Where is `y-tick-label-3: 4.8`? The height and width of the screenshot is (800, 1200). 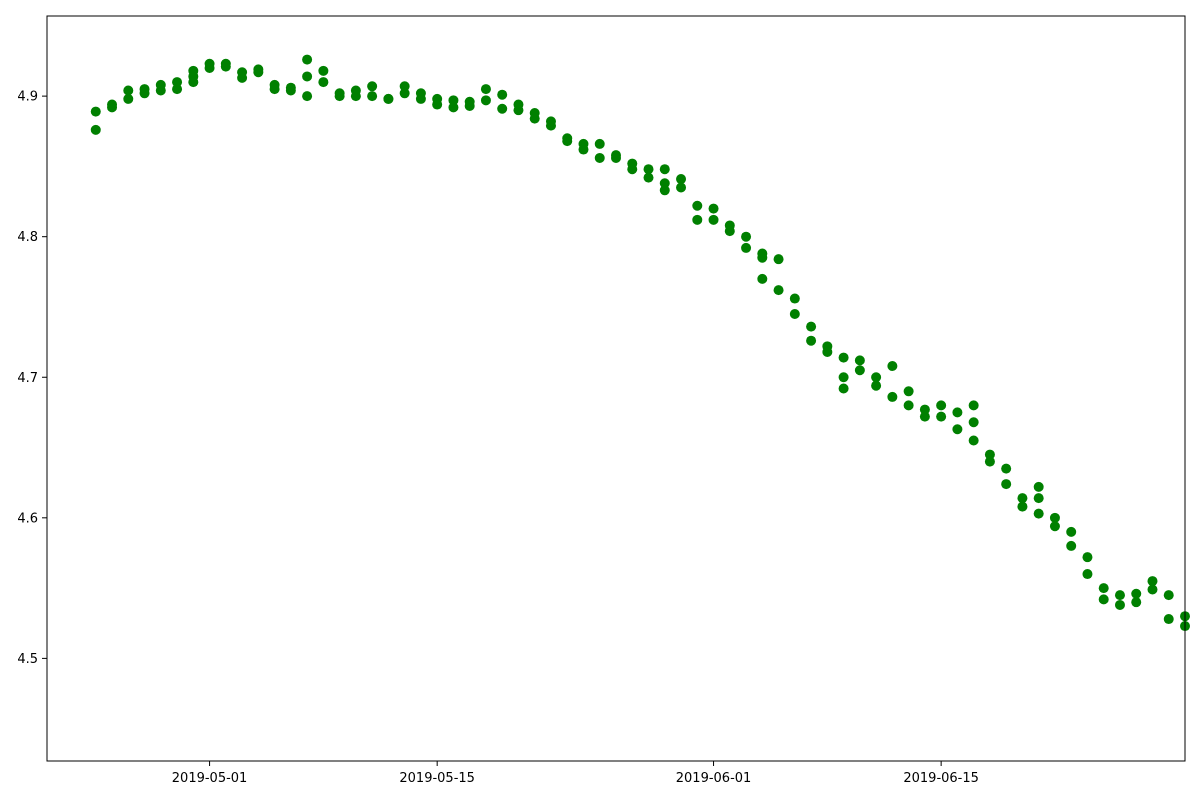 y-tick-label-3: 4.8 is located at coordinates (27, 237).